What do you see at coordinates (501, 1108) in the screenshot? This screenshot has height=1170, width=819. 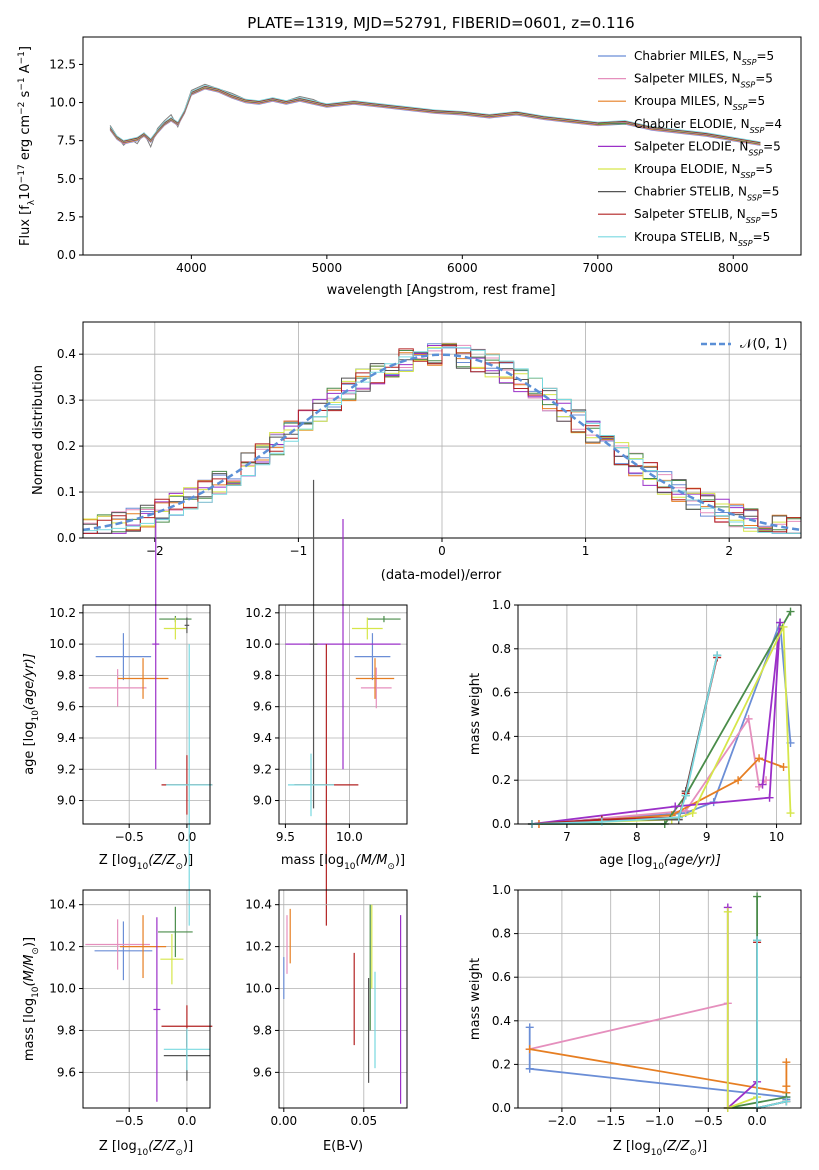 I see `weight-vs-metallicity-ytick-label: 0.0` at bounding box center [501, 1108].